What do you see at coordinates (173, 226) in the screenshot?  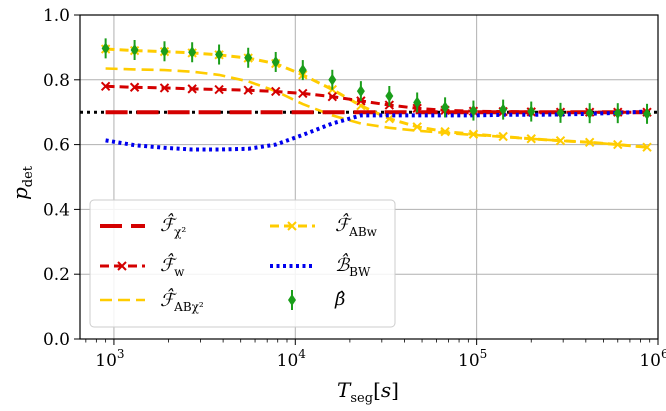 I see `legend-label-f-chi2: ℱ̂χ²` at bounding box center [173, 226].